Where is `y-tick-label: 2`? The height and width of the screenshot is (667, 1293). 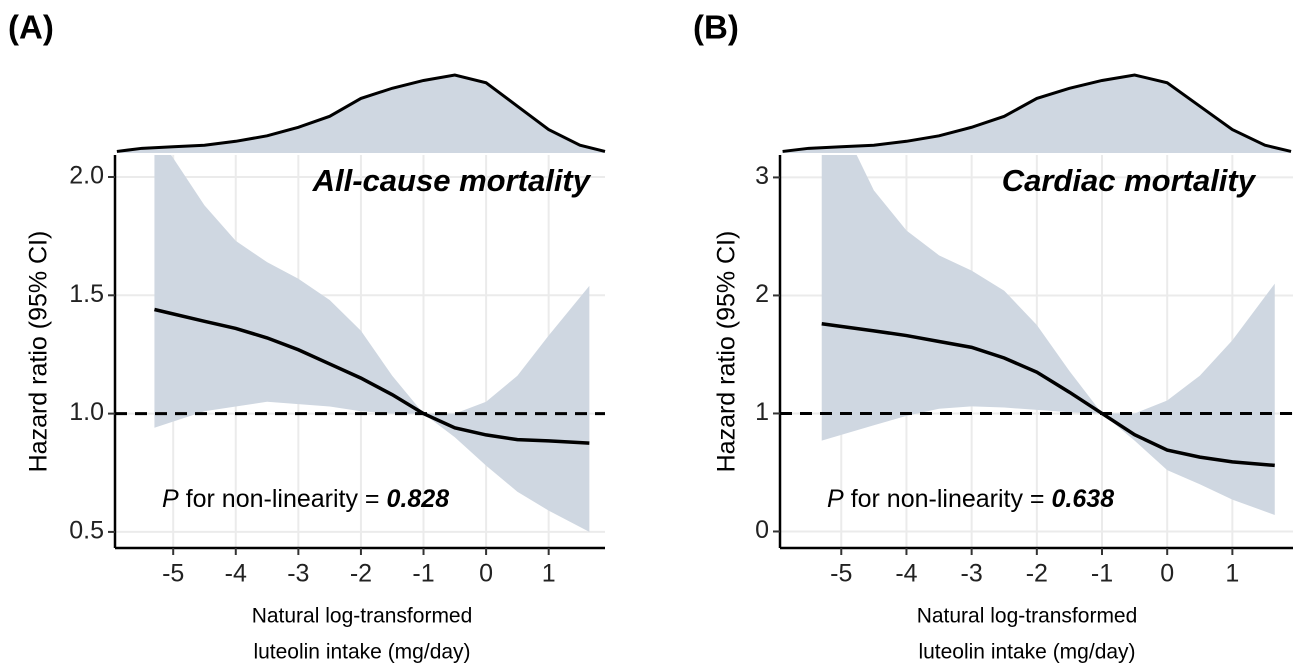
y-tick-label: 2 is located at coordinates (762, 294).